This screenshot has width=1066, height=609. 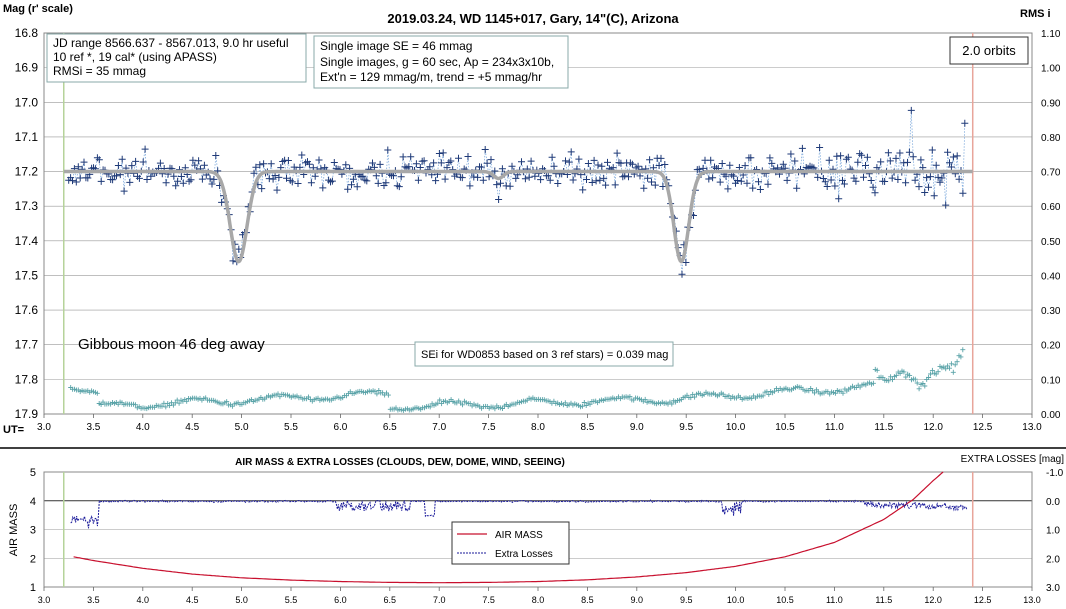 I want to click on se-line-1: Single image SE = 46 mmag, so click(x=396, y=46).